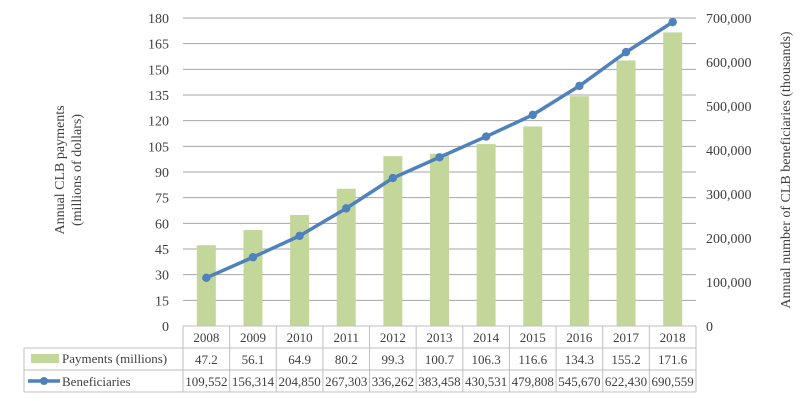  I want to click on x-tick-label: 2009, so click(253, 337).